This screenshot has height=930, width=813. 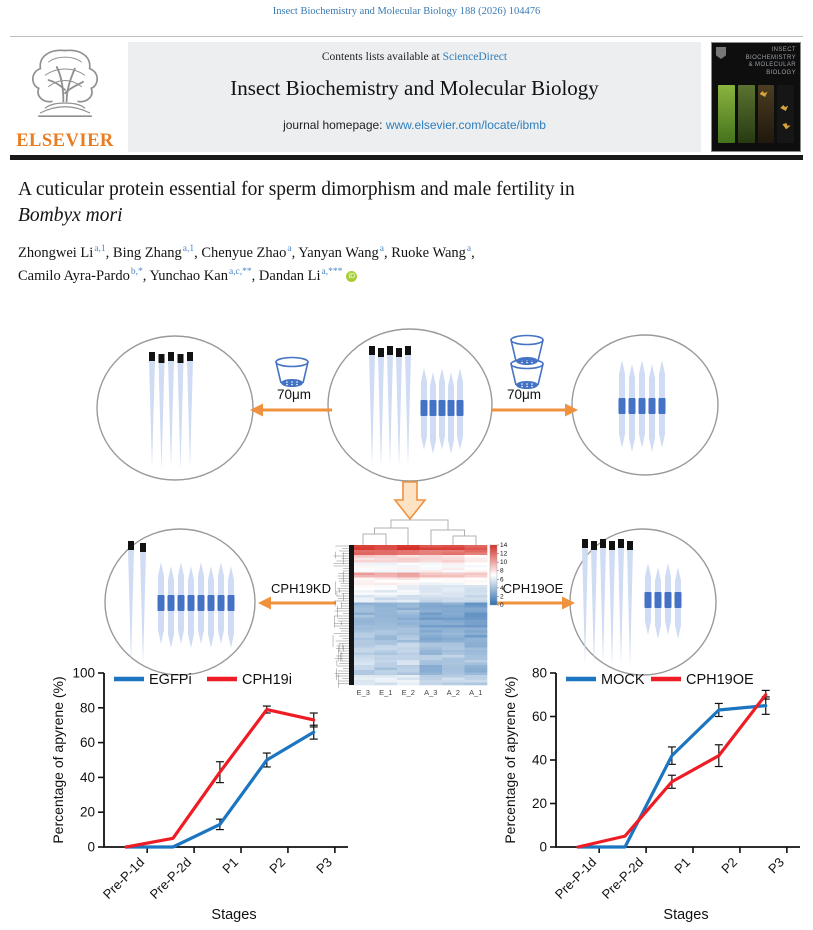 What do you see at coordinates (721, 53) in the screenshot?
I see `cover-publisher-icon` at bounding box center [721, 53].